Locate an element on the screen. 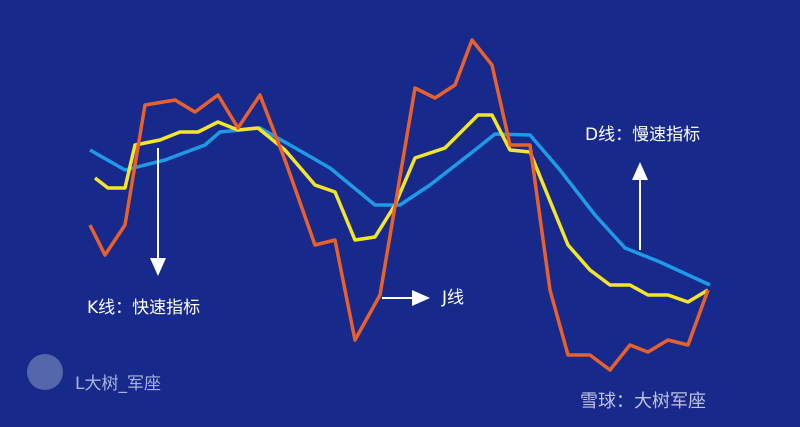  annotation: K线：快速指标 is located at coordinates (143, 308).